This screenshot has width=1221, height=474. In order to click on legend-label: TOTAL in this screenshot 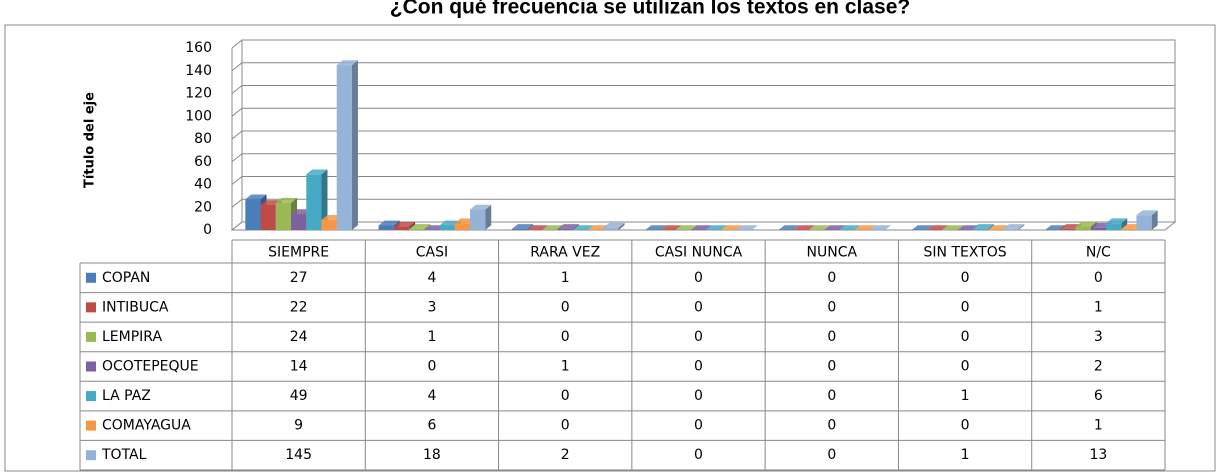, I will do `click(124, 455)`.